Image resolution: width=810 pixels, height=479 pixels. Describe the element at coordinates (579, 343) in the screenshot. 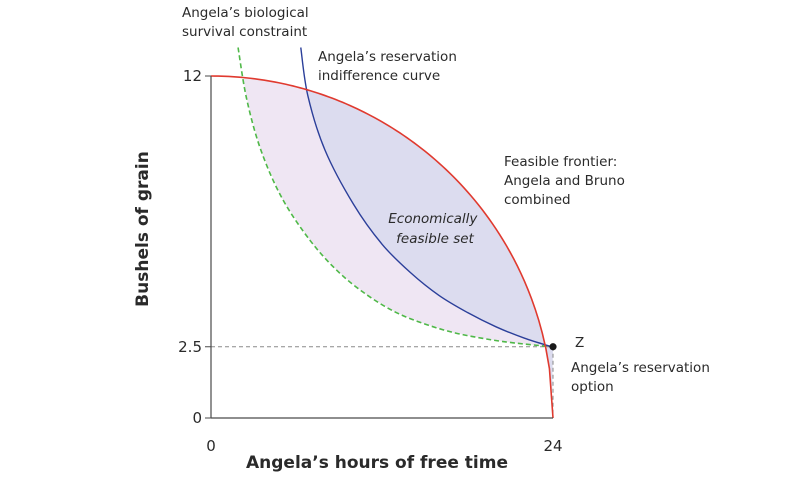

I see `point-z-label: Z` at that location.